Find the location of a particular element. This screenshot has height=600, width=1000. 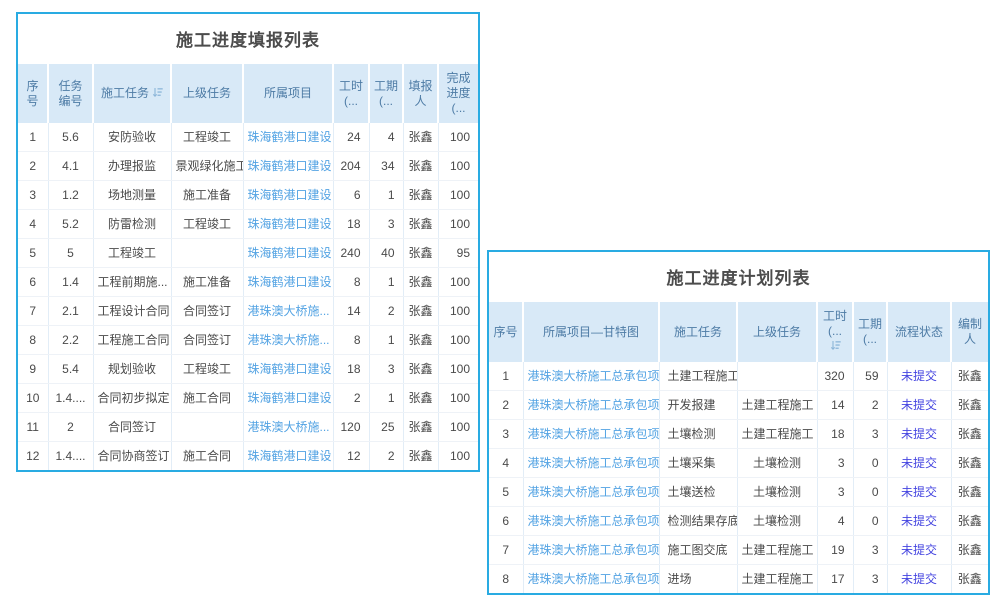

table-cell: 5.6 is located at coordinates (71, 137).